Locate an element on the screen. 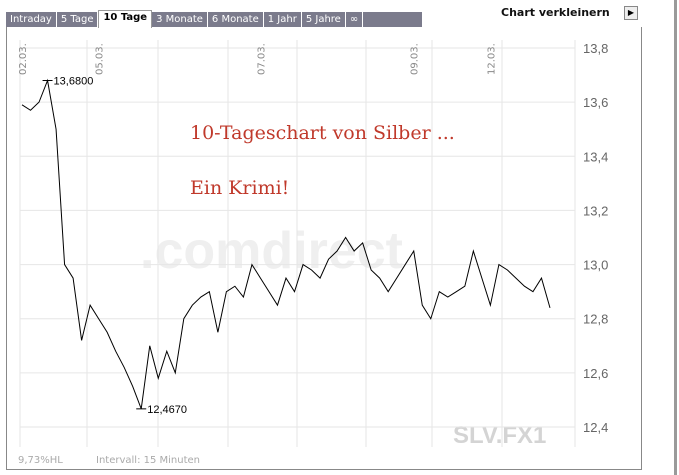 Image resolution: width=679 pixels, height=475 pixels. interval-label: Intervall: 15 Minuten is located at coordinates (148, 460).